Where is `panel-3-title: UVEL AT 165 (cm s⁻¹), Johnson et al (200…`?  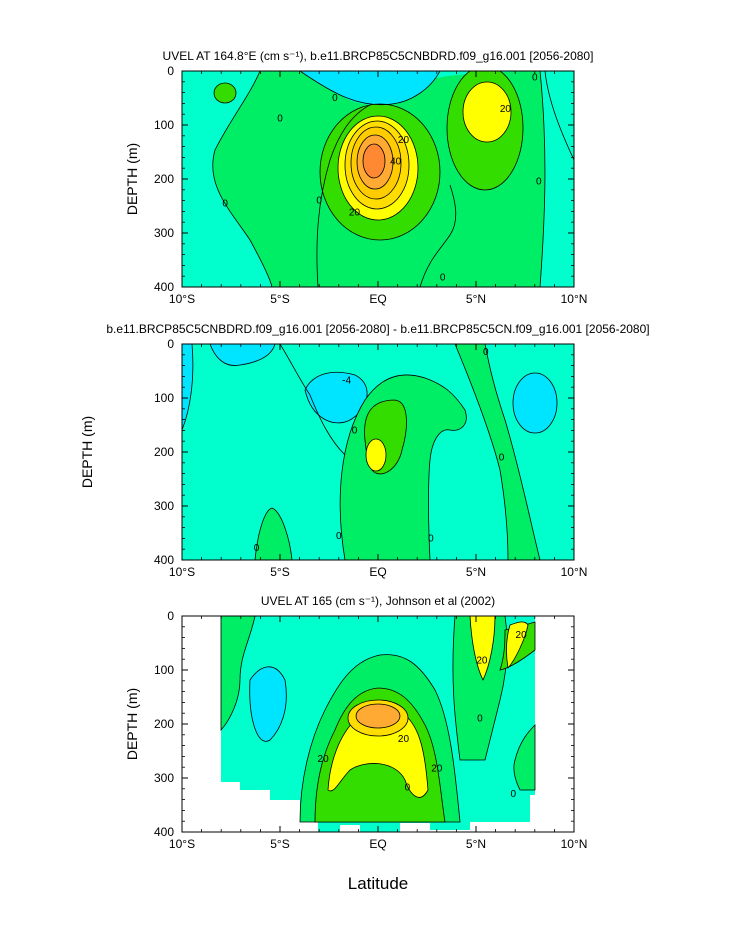 panel-3-title: UVEL AT 165 (cm s⁻¹), Johnson et al (200… is located at coordinates (378, 601).